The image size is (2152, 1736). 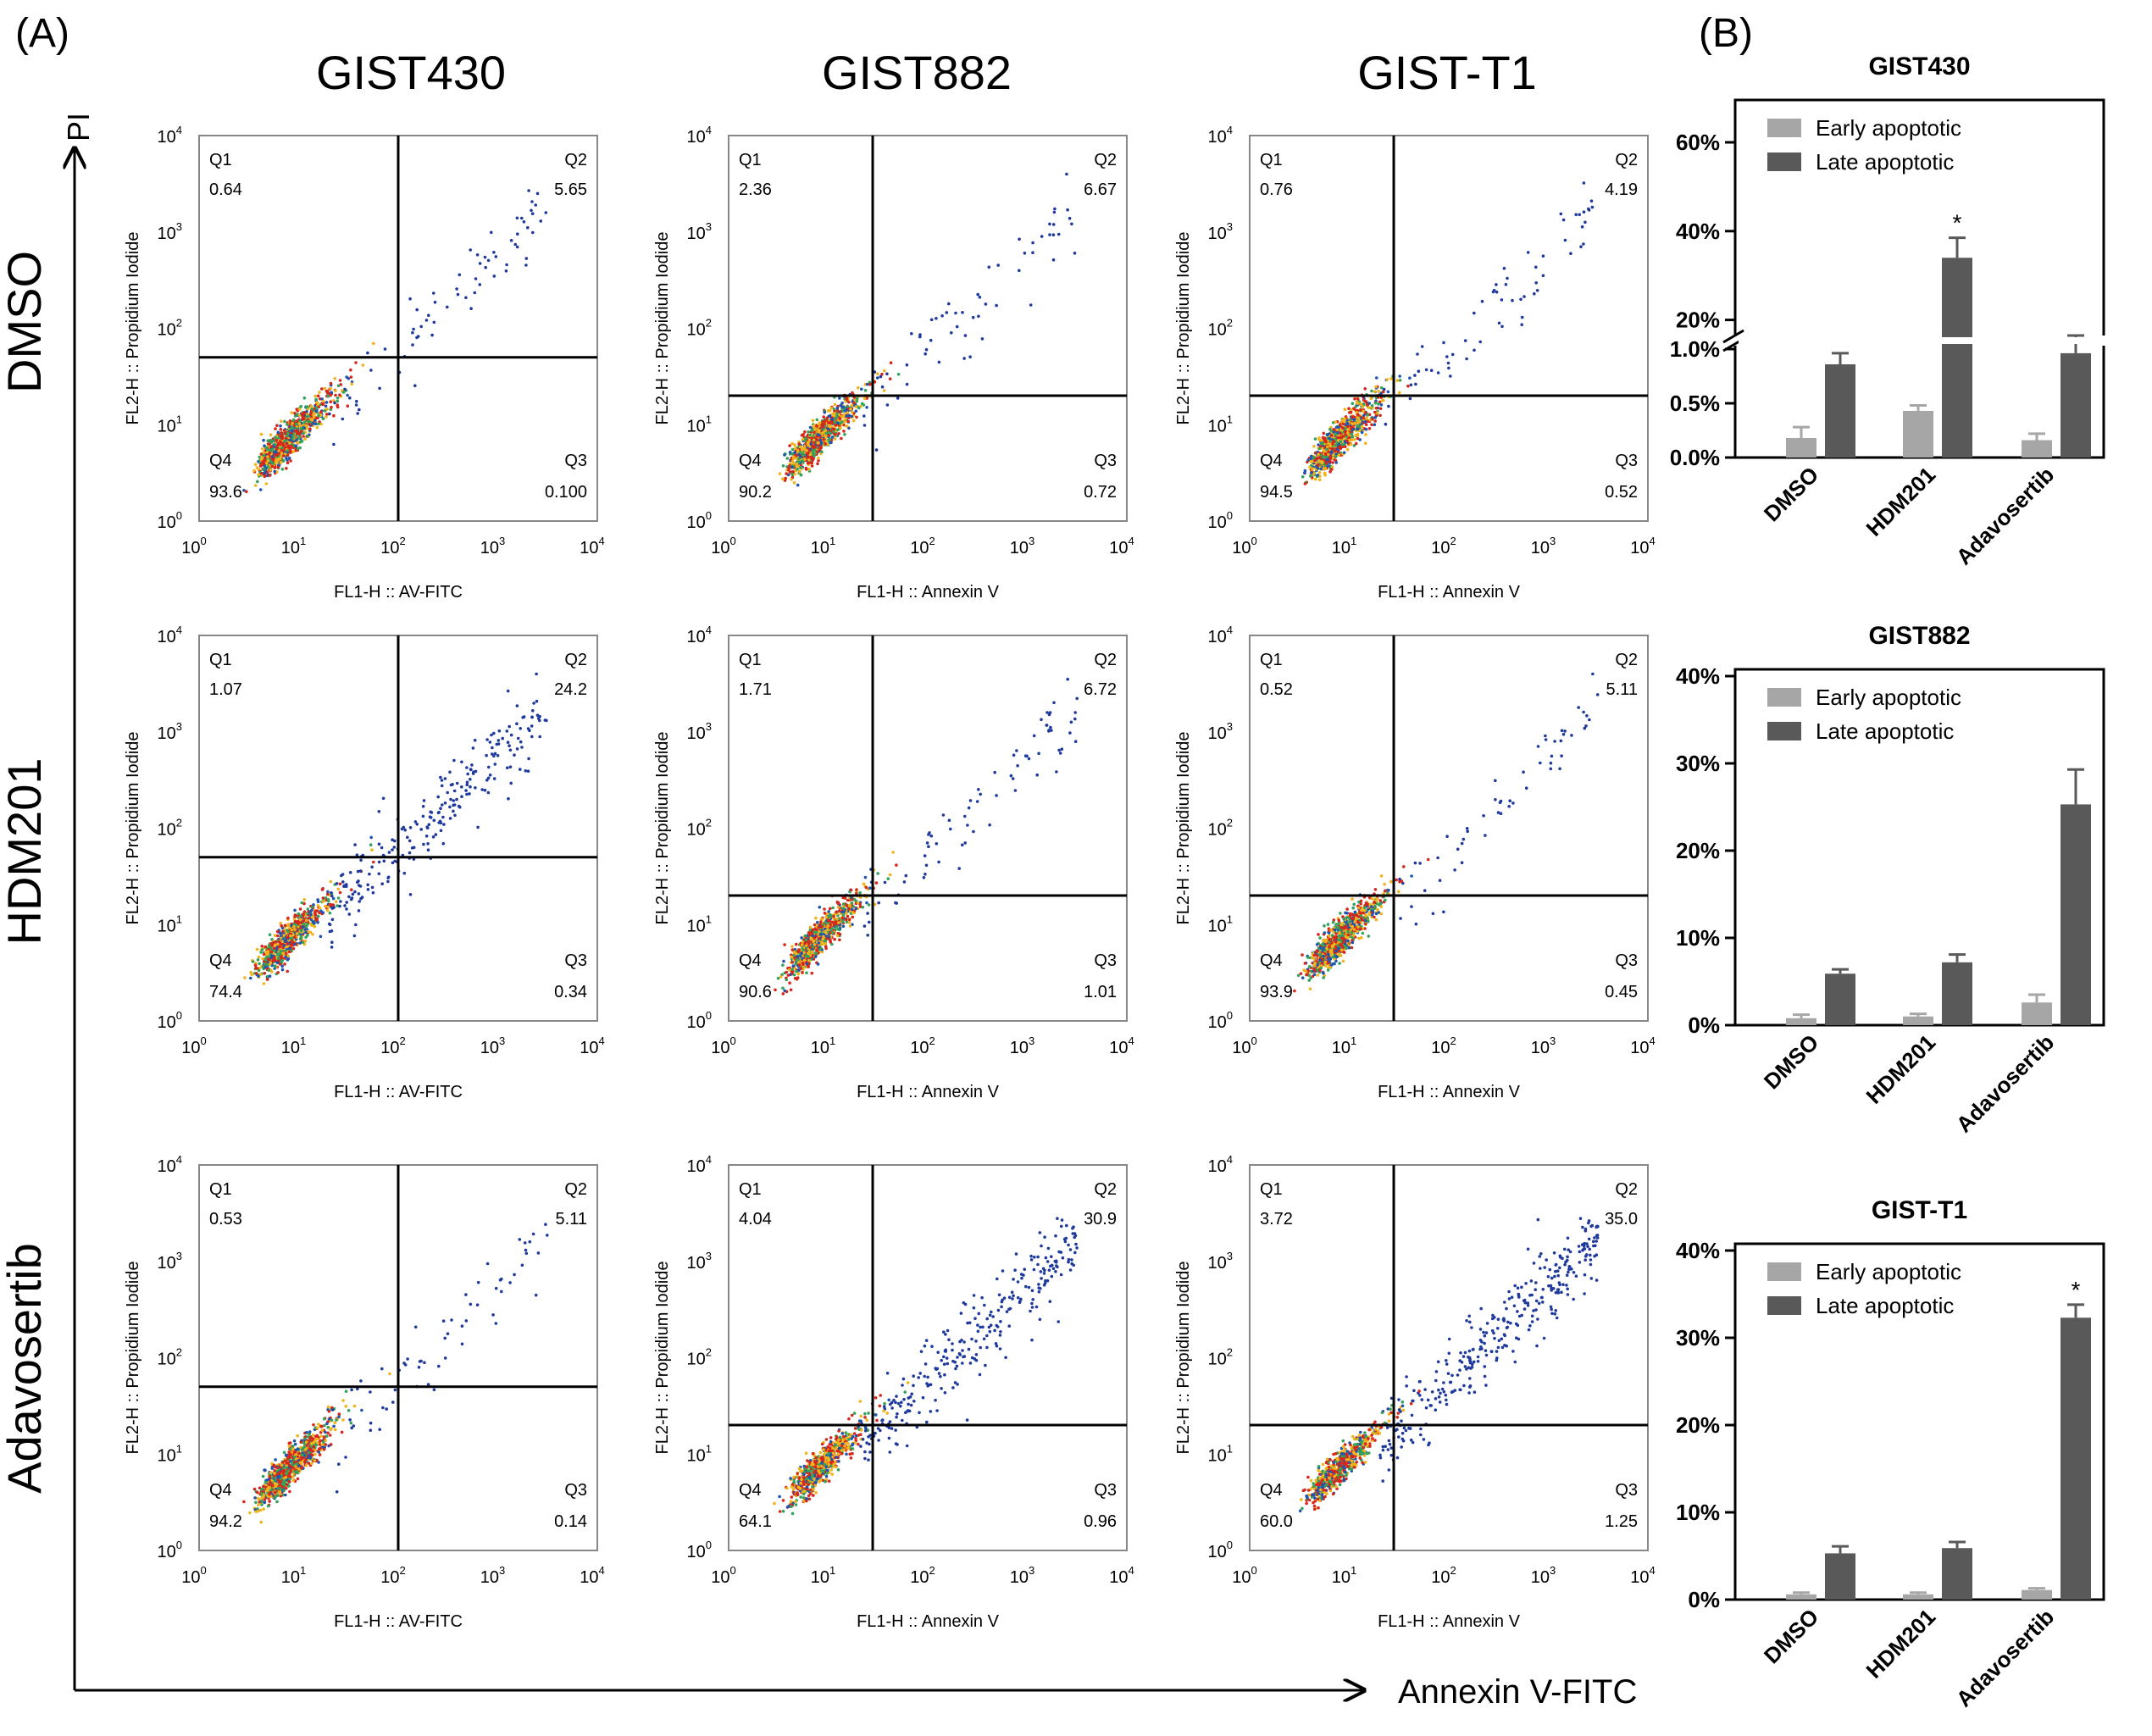 I want to click on quadrant-value-q2: 5.65, so click(x=570, y=189).